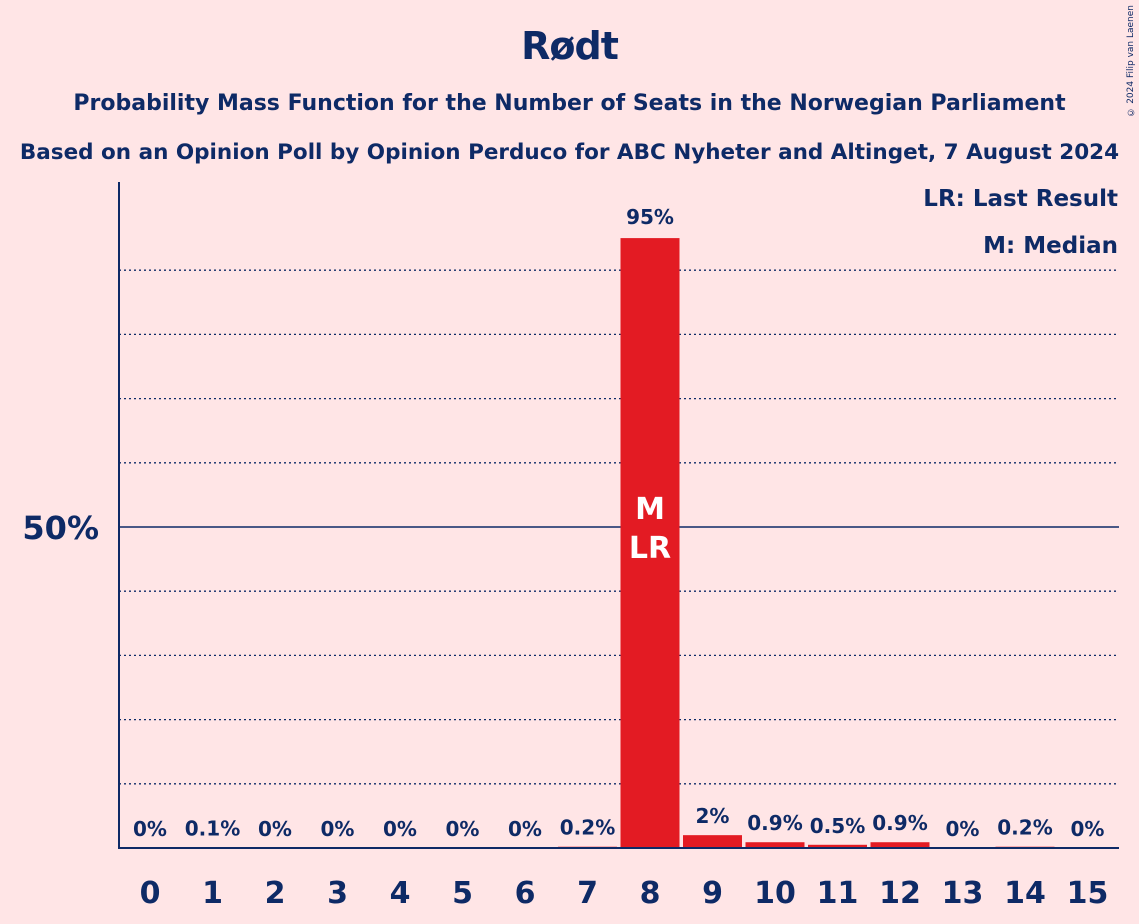 The image size is (1139, 924). I want to click on legend-last-result: LR: Last Result, so click(1020, 199).